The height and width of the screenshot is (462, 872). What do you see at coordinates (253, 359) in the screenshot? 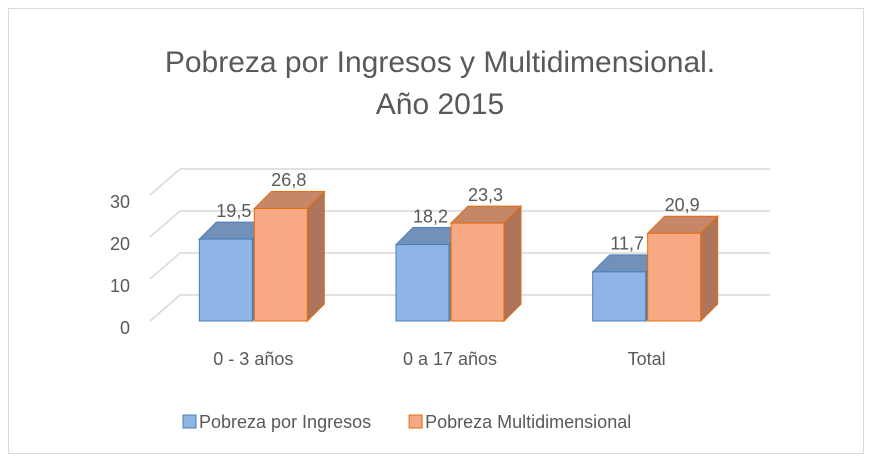
I see `x-tick-label: 0 - 3 años` at bounding box center [253, 359].